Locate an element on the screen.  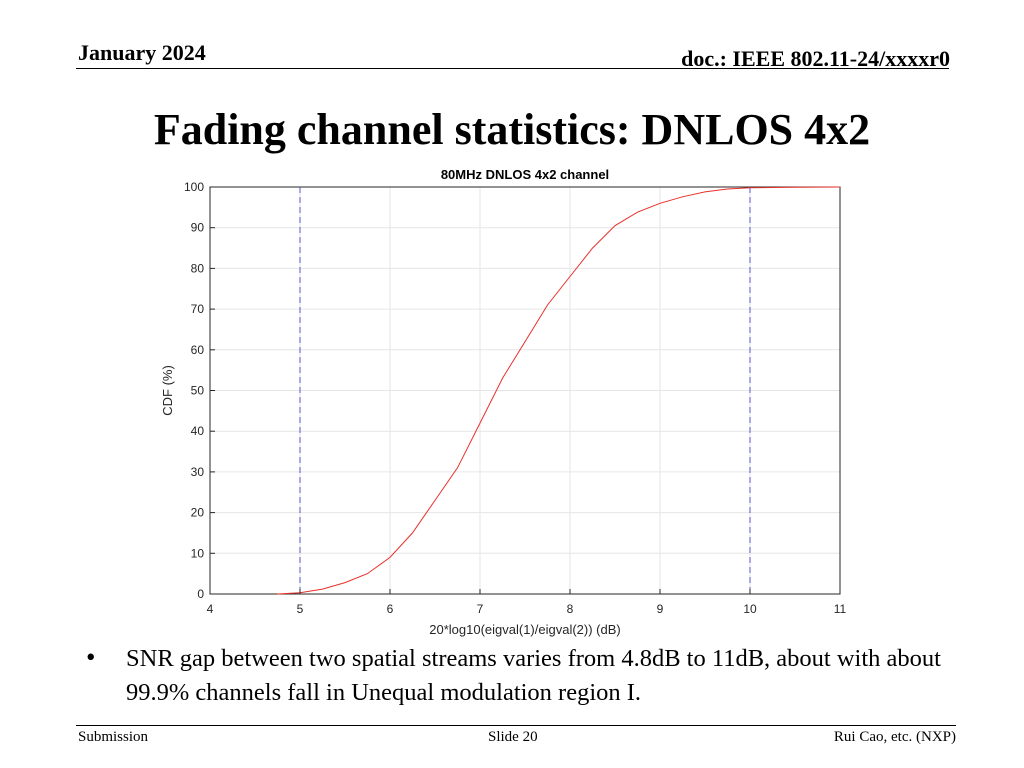
x-tick-label: 4 is located at coordinates (210, 609).